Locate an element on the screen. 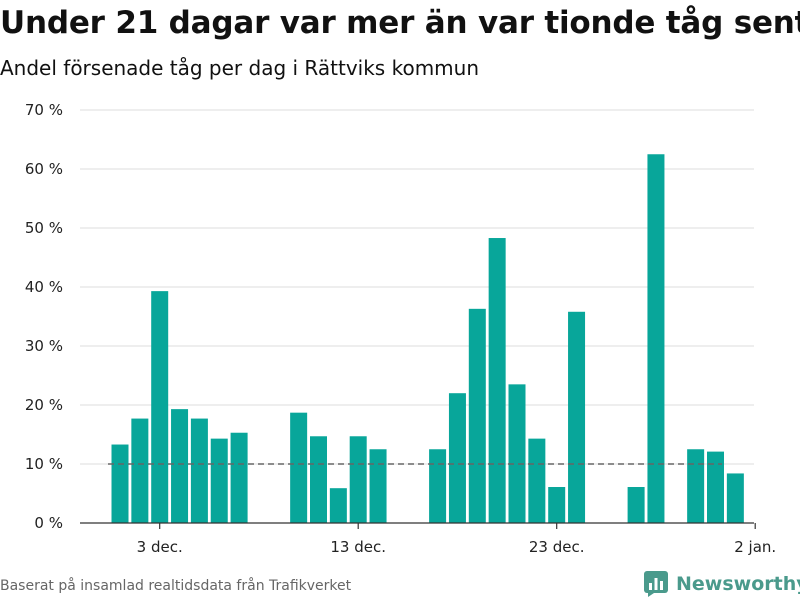  y-axis-labels: 0 % 10 % 20 % 30 % 40 % 50 % 60 % 70 % is located at coordinates (44, 316).